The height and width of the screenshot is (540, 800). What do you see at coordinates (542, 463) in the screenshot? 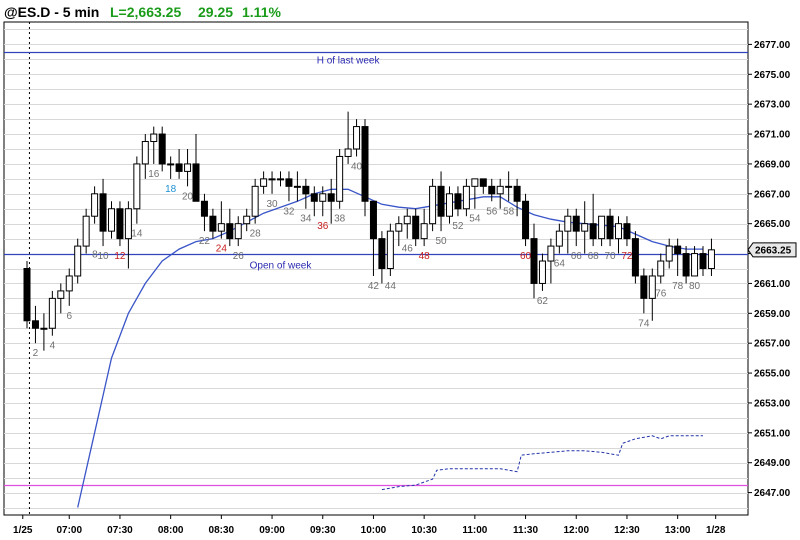
I see `dotted-indicator-line` at bounding box center [542, 463].